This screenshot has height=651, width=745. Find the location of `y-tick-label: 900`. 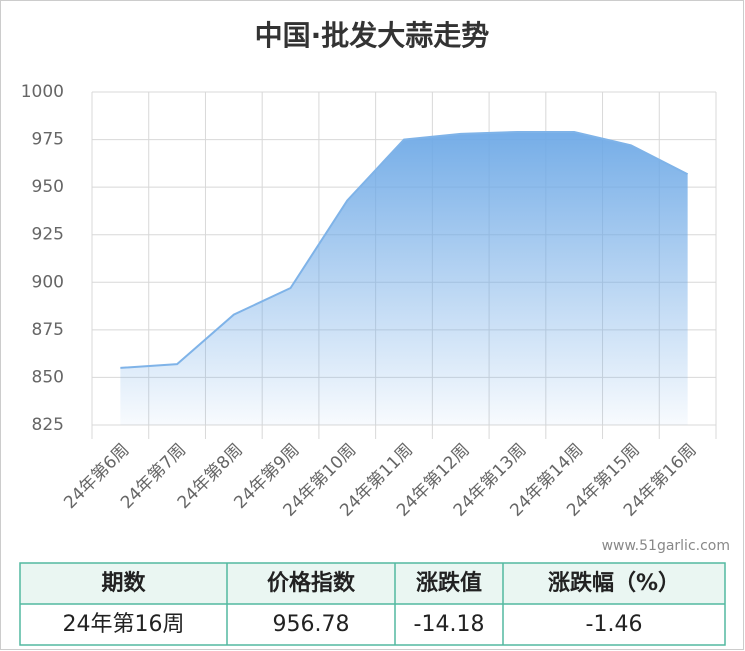

y-tick-label: 900 is located at coordinates (48, 282).